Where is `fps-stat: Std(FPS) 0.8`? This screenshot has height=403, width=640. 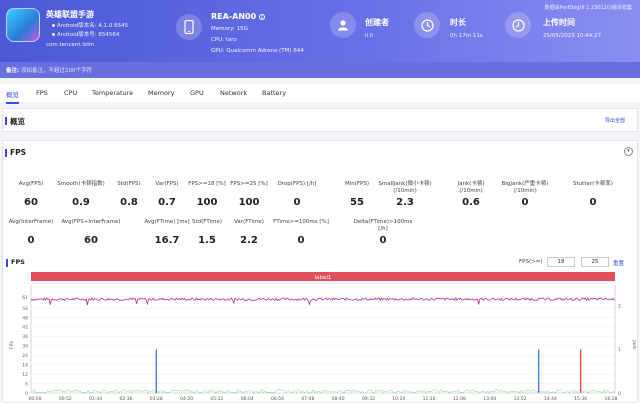 fps-stat: Std(FPS) 0.8 is located at coordinates (129, 194).